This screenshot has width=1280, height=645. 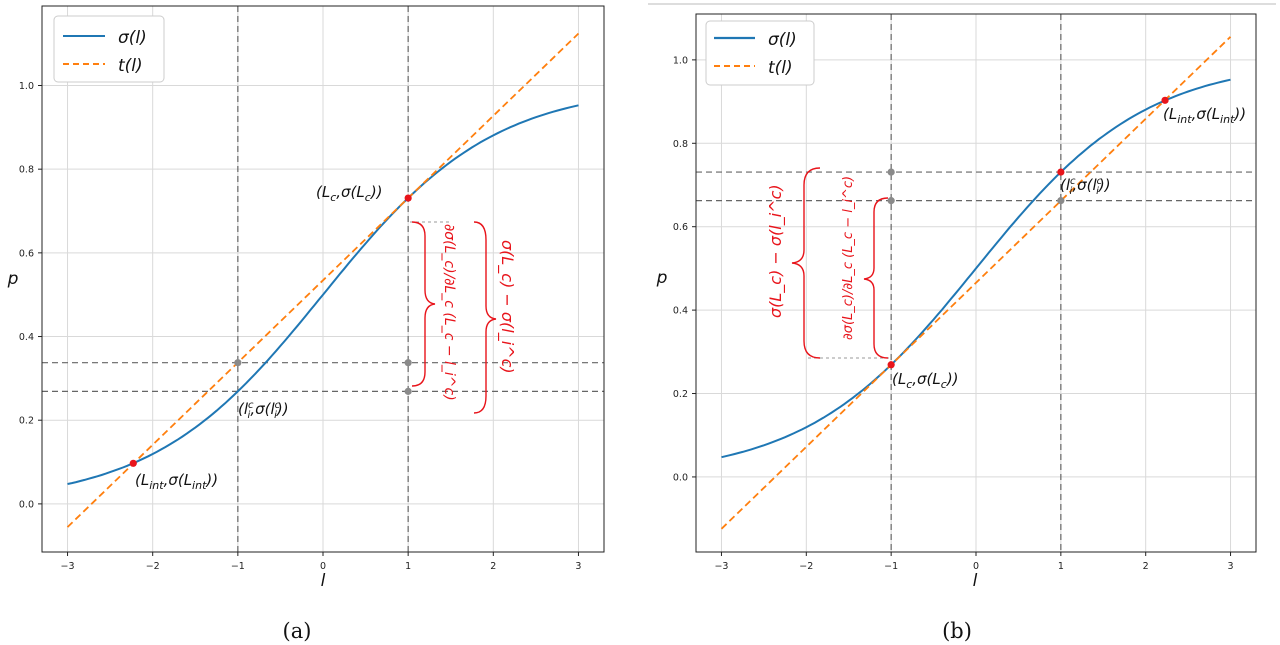 What do you see at coordinates (957, 631) in the screenshot?
I see `caption-b: (b)` at bounding box center [957, 631].